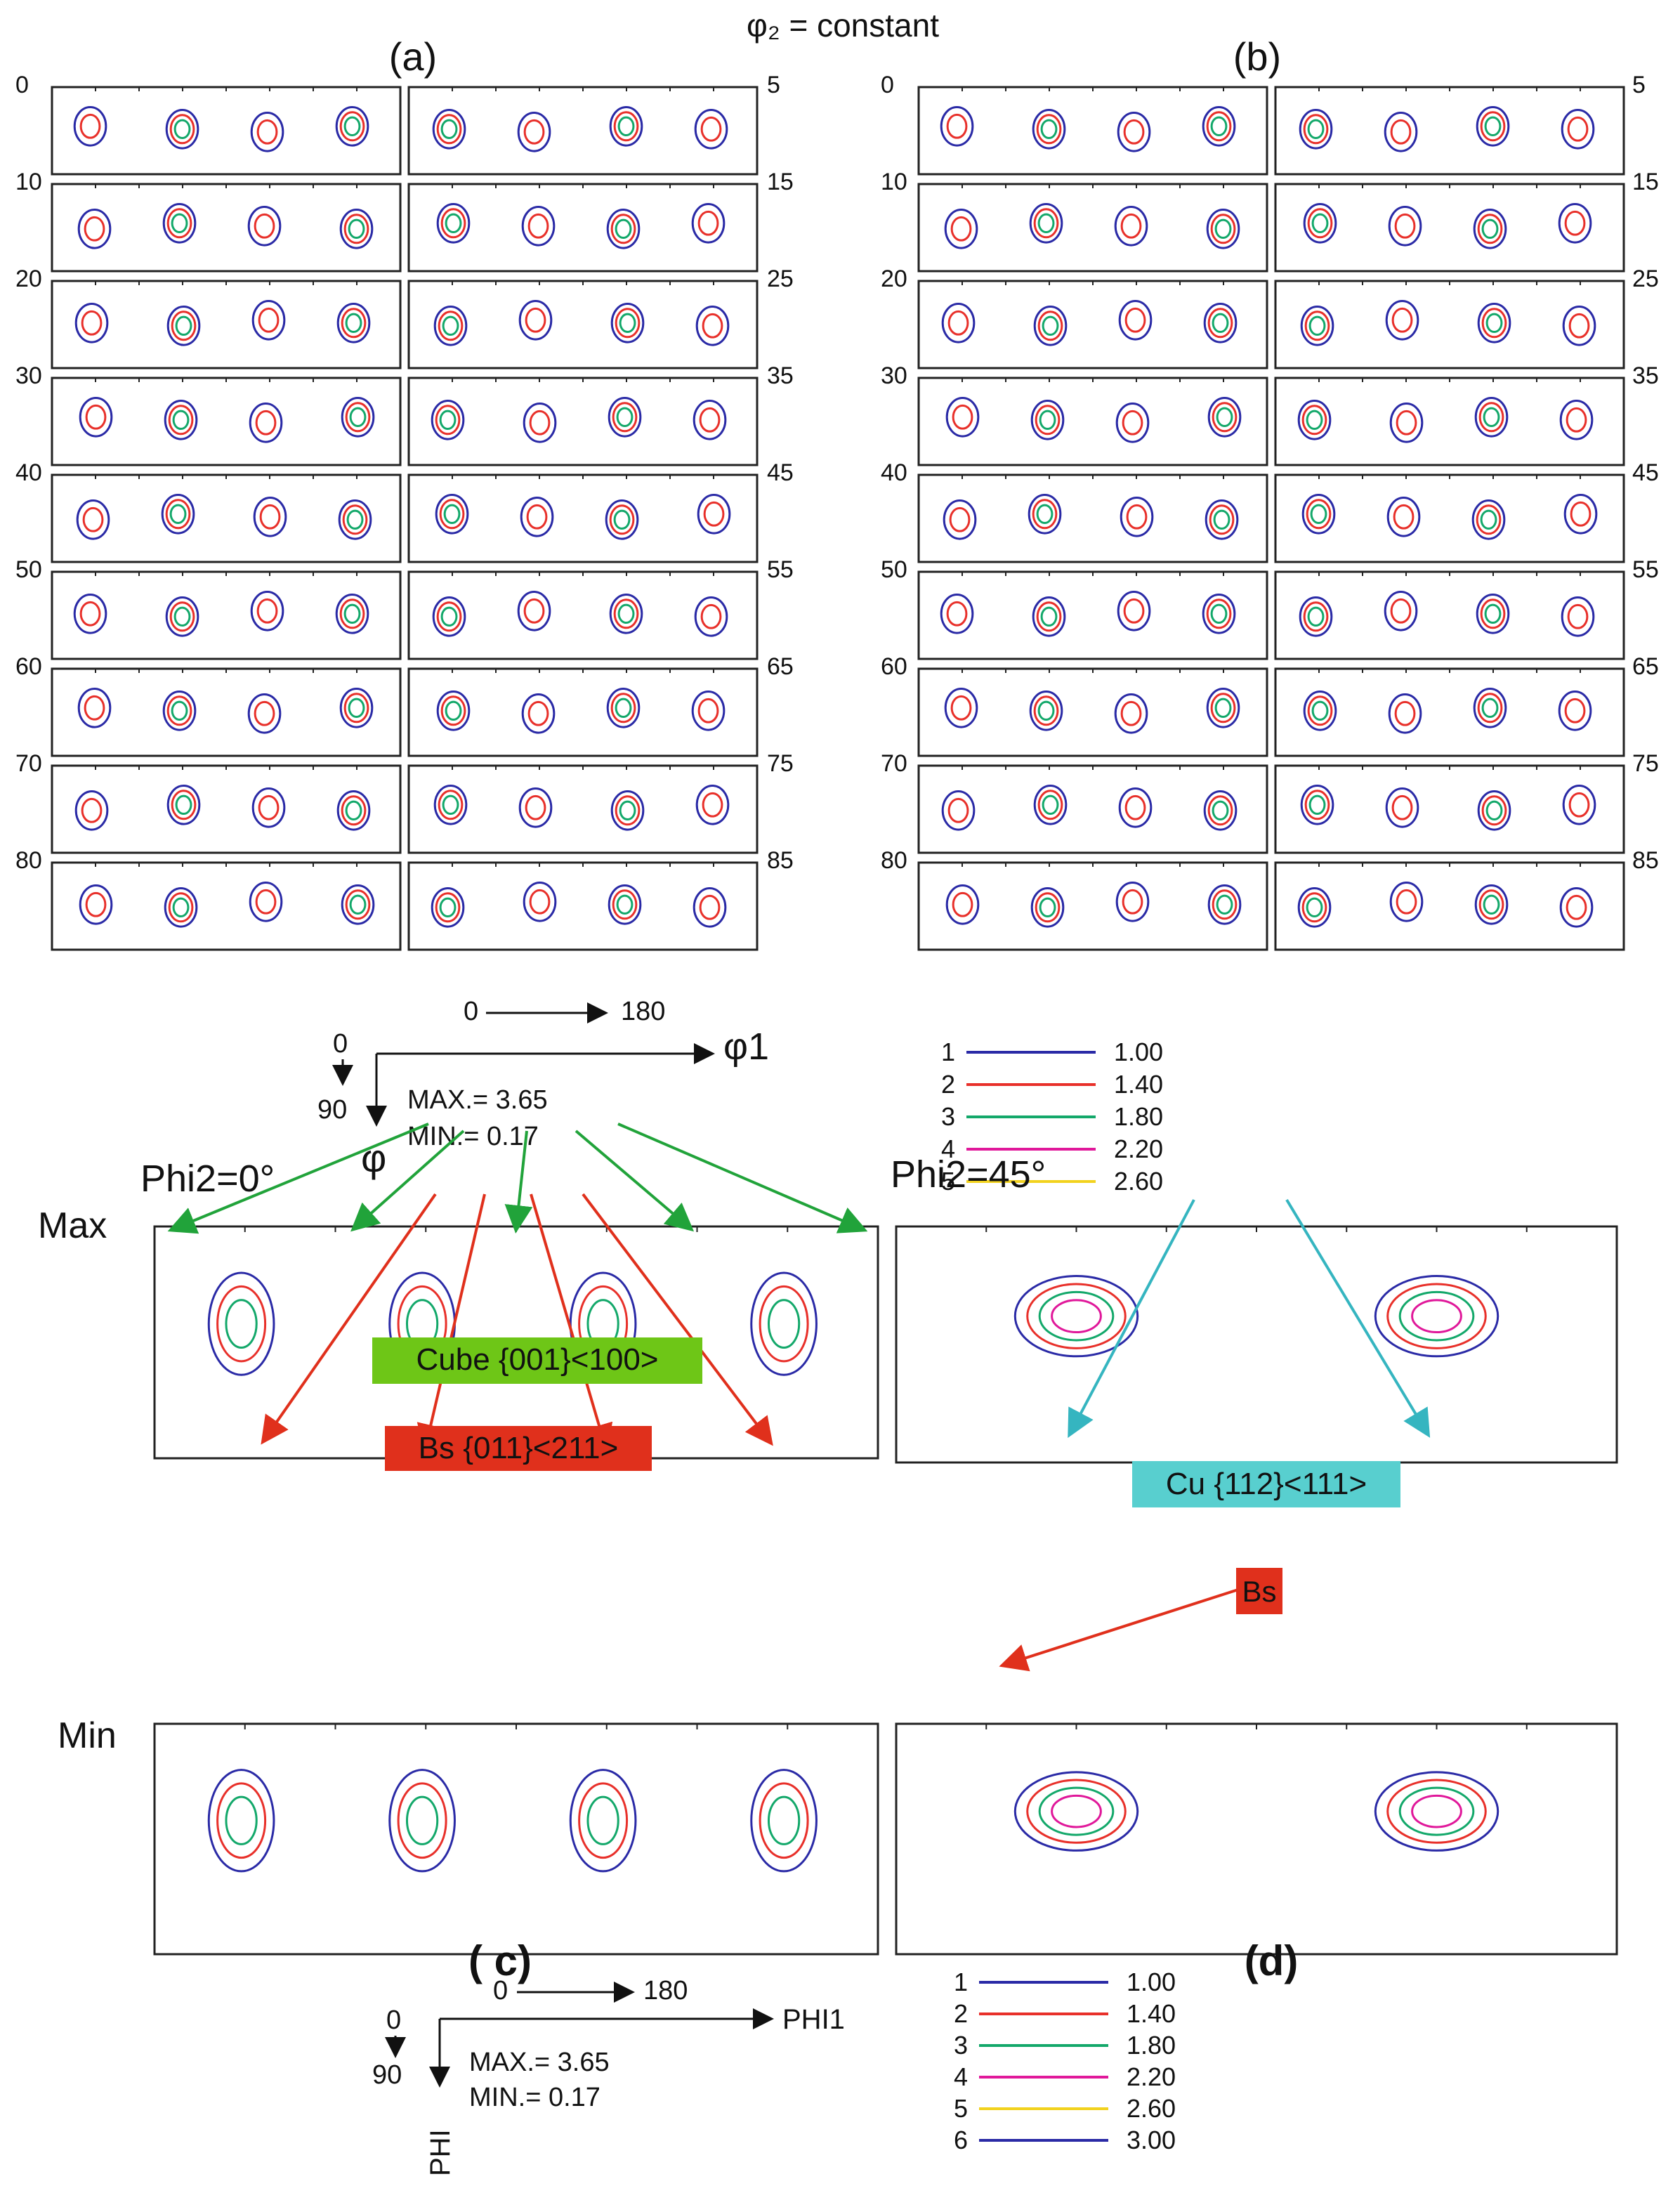 This screenshot has height=2186, width=1680. What do you see at coordinates (517, 1178) in the screenshot?
I see `cube-arrows` at bounding box center [517, 1178].